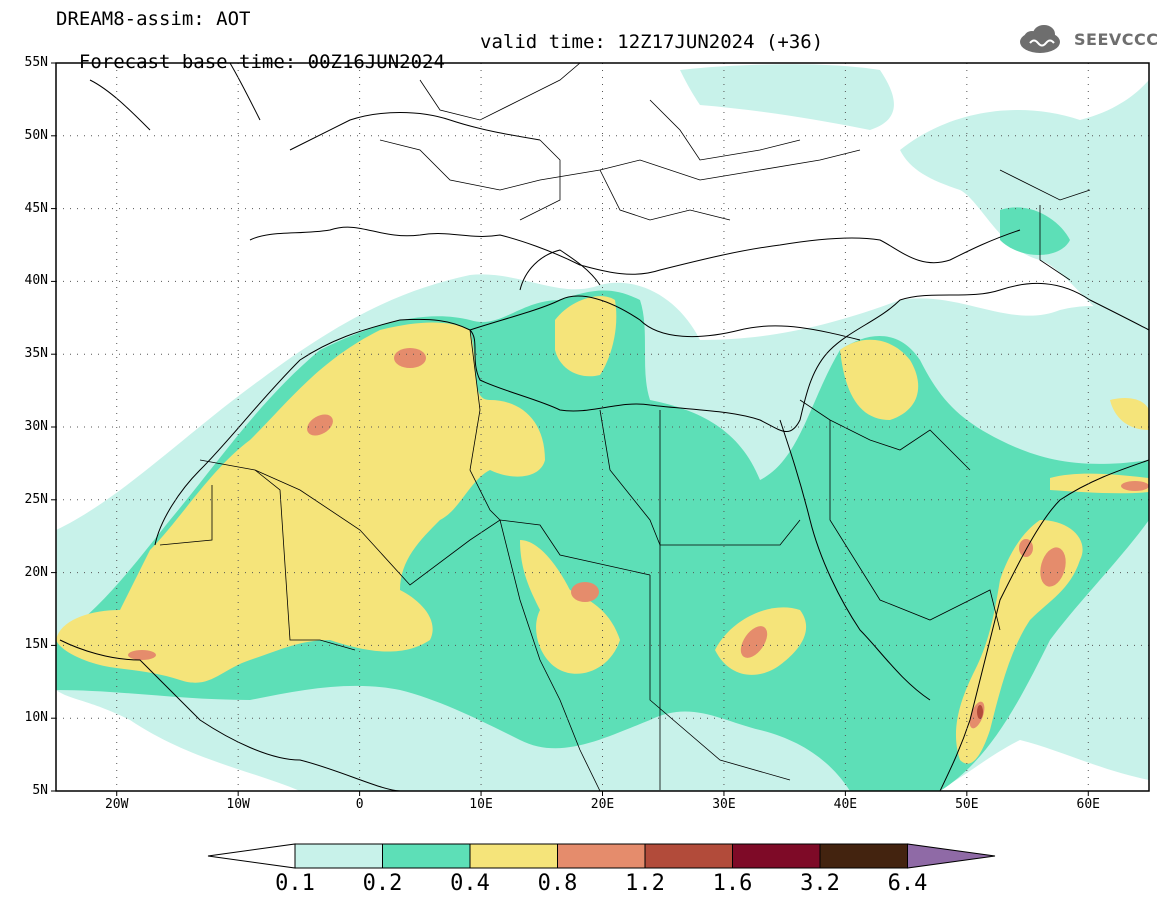 Image resolution: width=1165 pixels, height=905 pixels. What do you see at coordinates (116, 804) in the screenshot?
I see `lon-label: 20W` at bounding box center [116, 804].